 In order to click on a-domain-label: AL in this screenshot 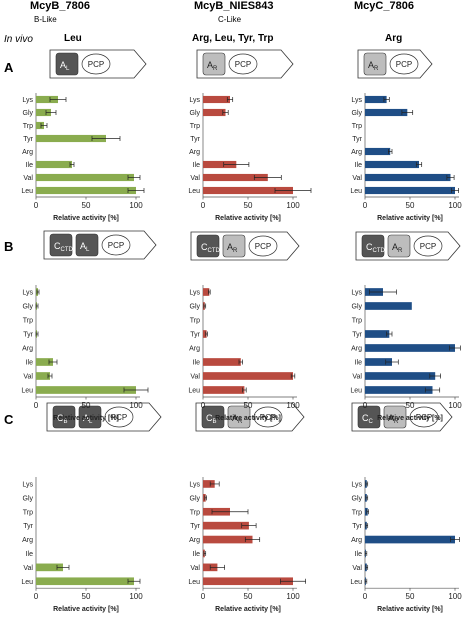, I will do `click(85, 247)`.